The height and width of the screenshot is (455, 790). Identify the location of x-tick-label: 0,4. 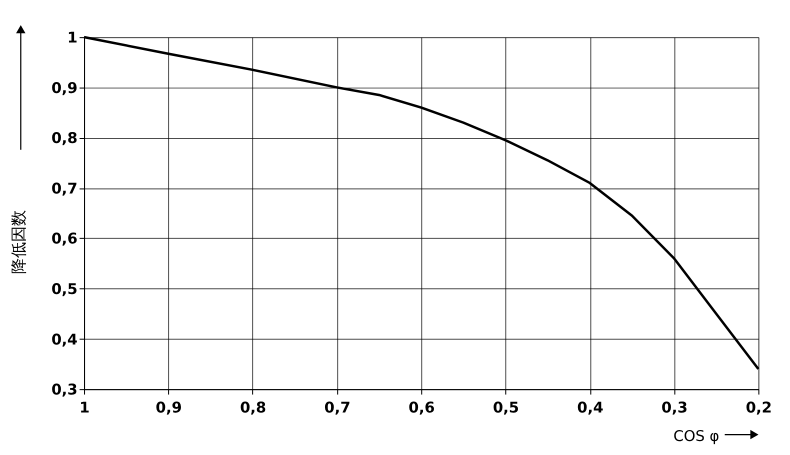
(590, 407).